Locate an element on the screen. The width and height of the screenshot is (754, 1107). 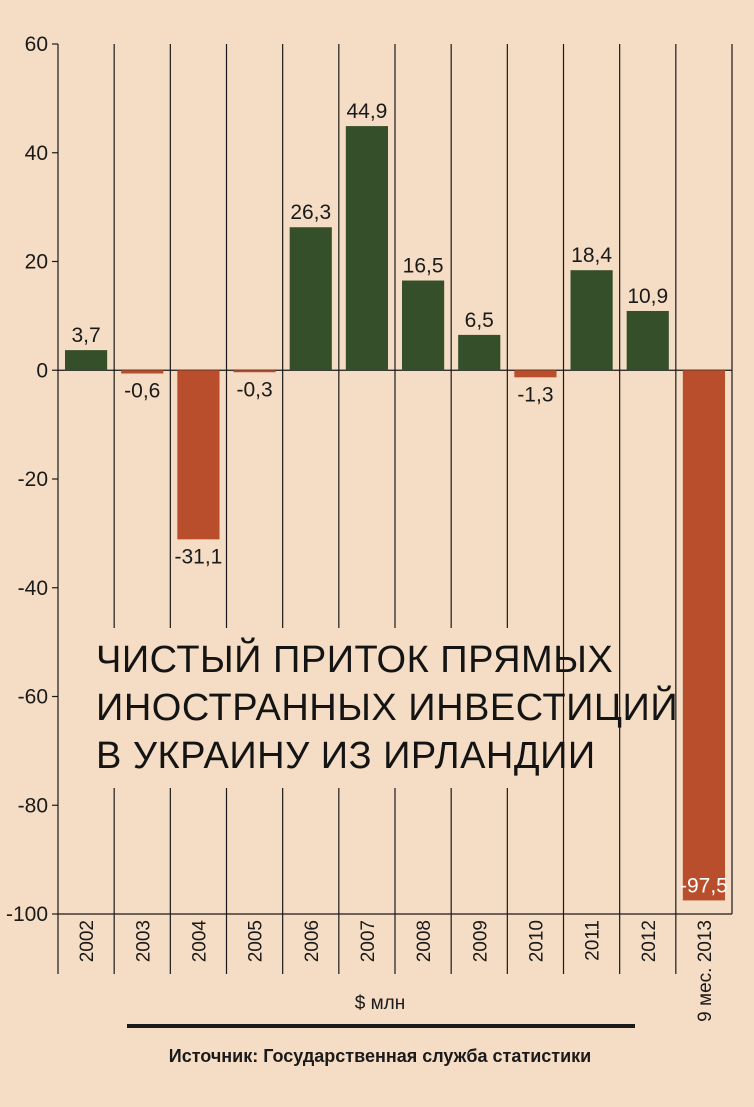
bar-value-label: 16,5 is located at coordinates (423, 266).